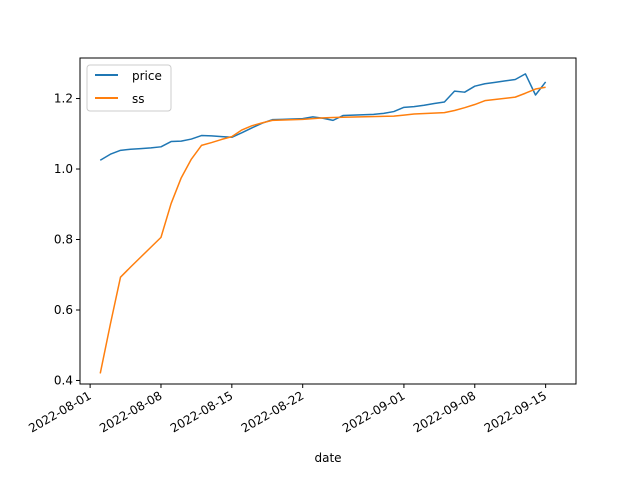  Describe the element at coordinates (63, 169) in the screenshot. I see `y-tick-label: 1.0` at that location.